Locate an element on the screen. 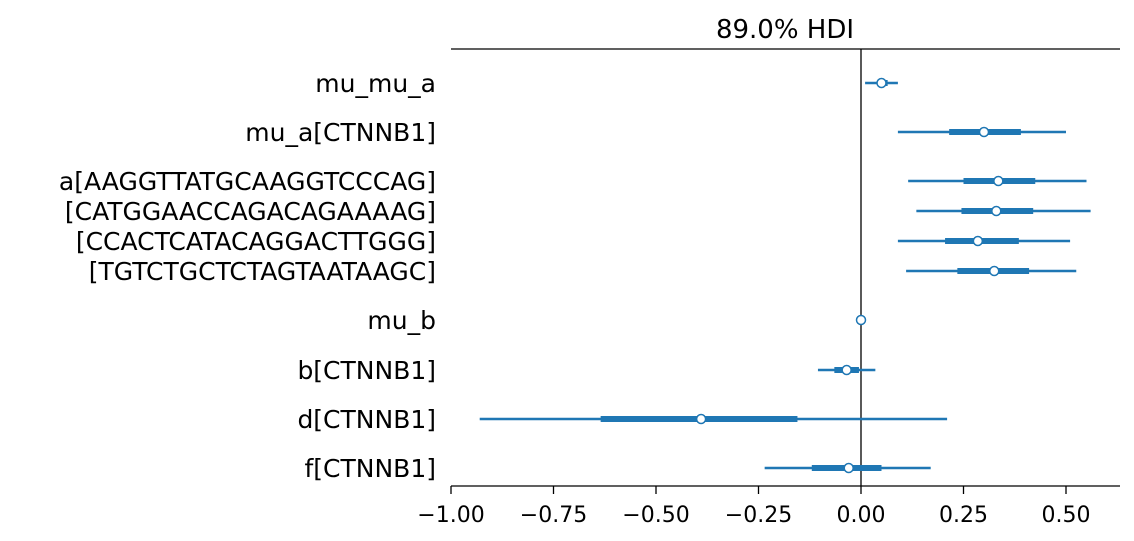  x-axis-ticks: −1.00 −0.75 −0.50 −0.25 0.00 0.25 0.50 is located at coordinates (753, 507).